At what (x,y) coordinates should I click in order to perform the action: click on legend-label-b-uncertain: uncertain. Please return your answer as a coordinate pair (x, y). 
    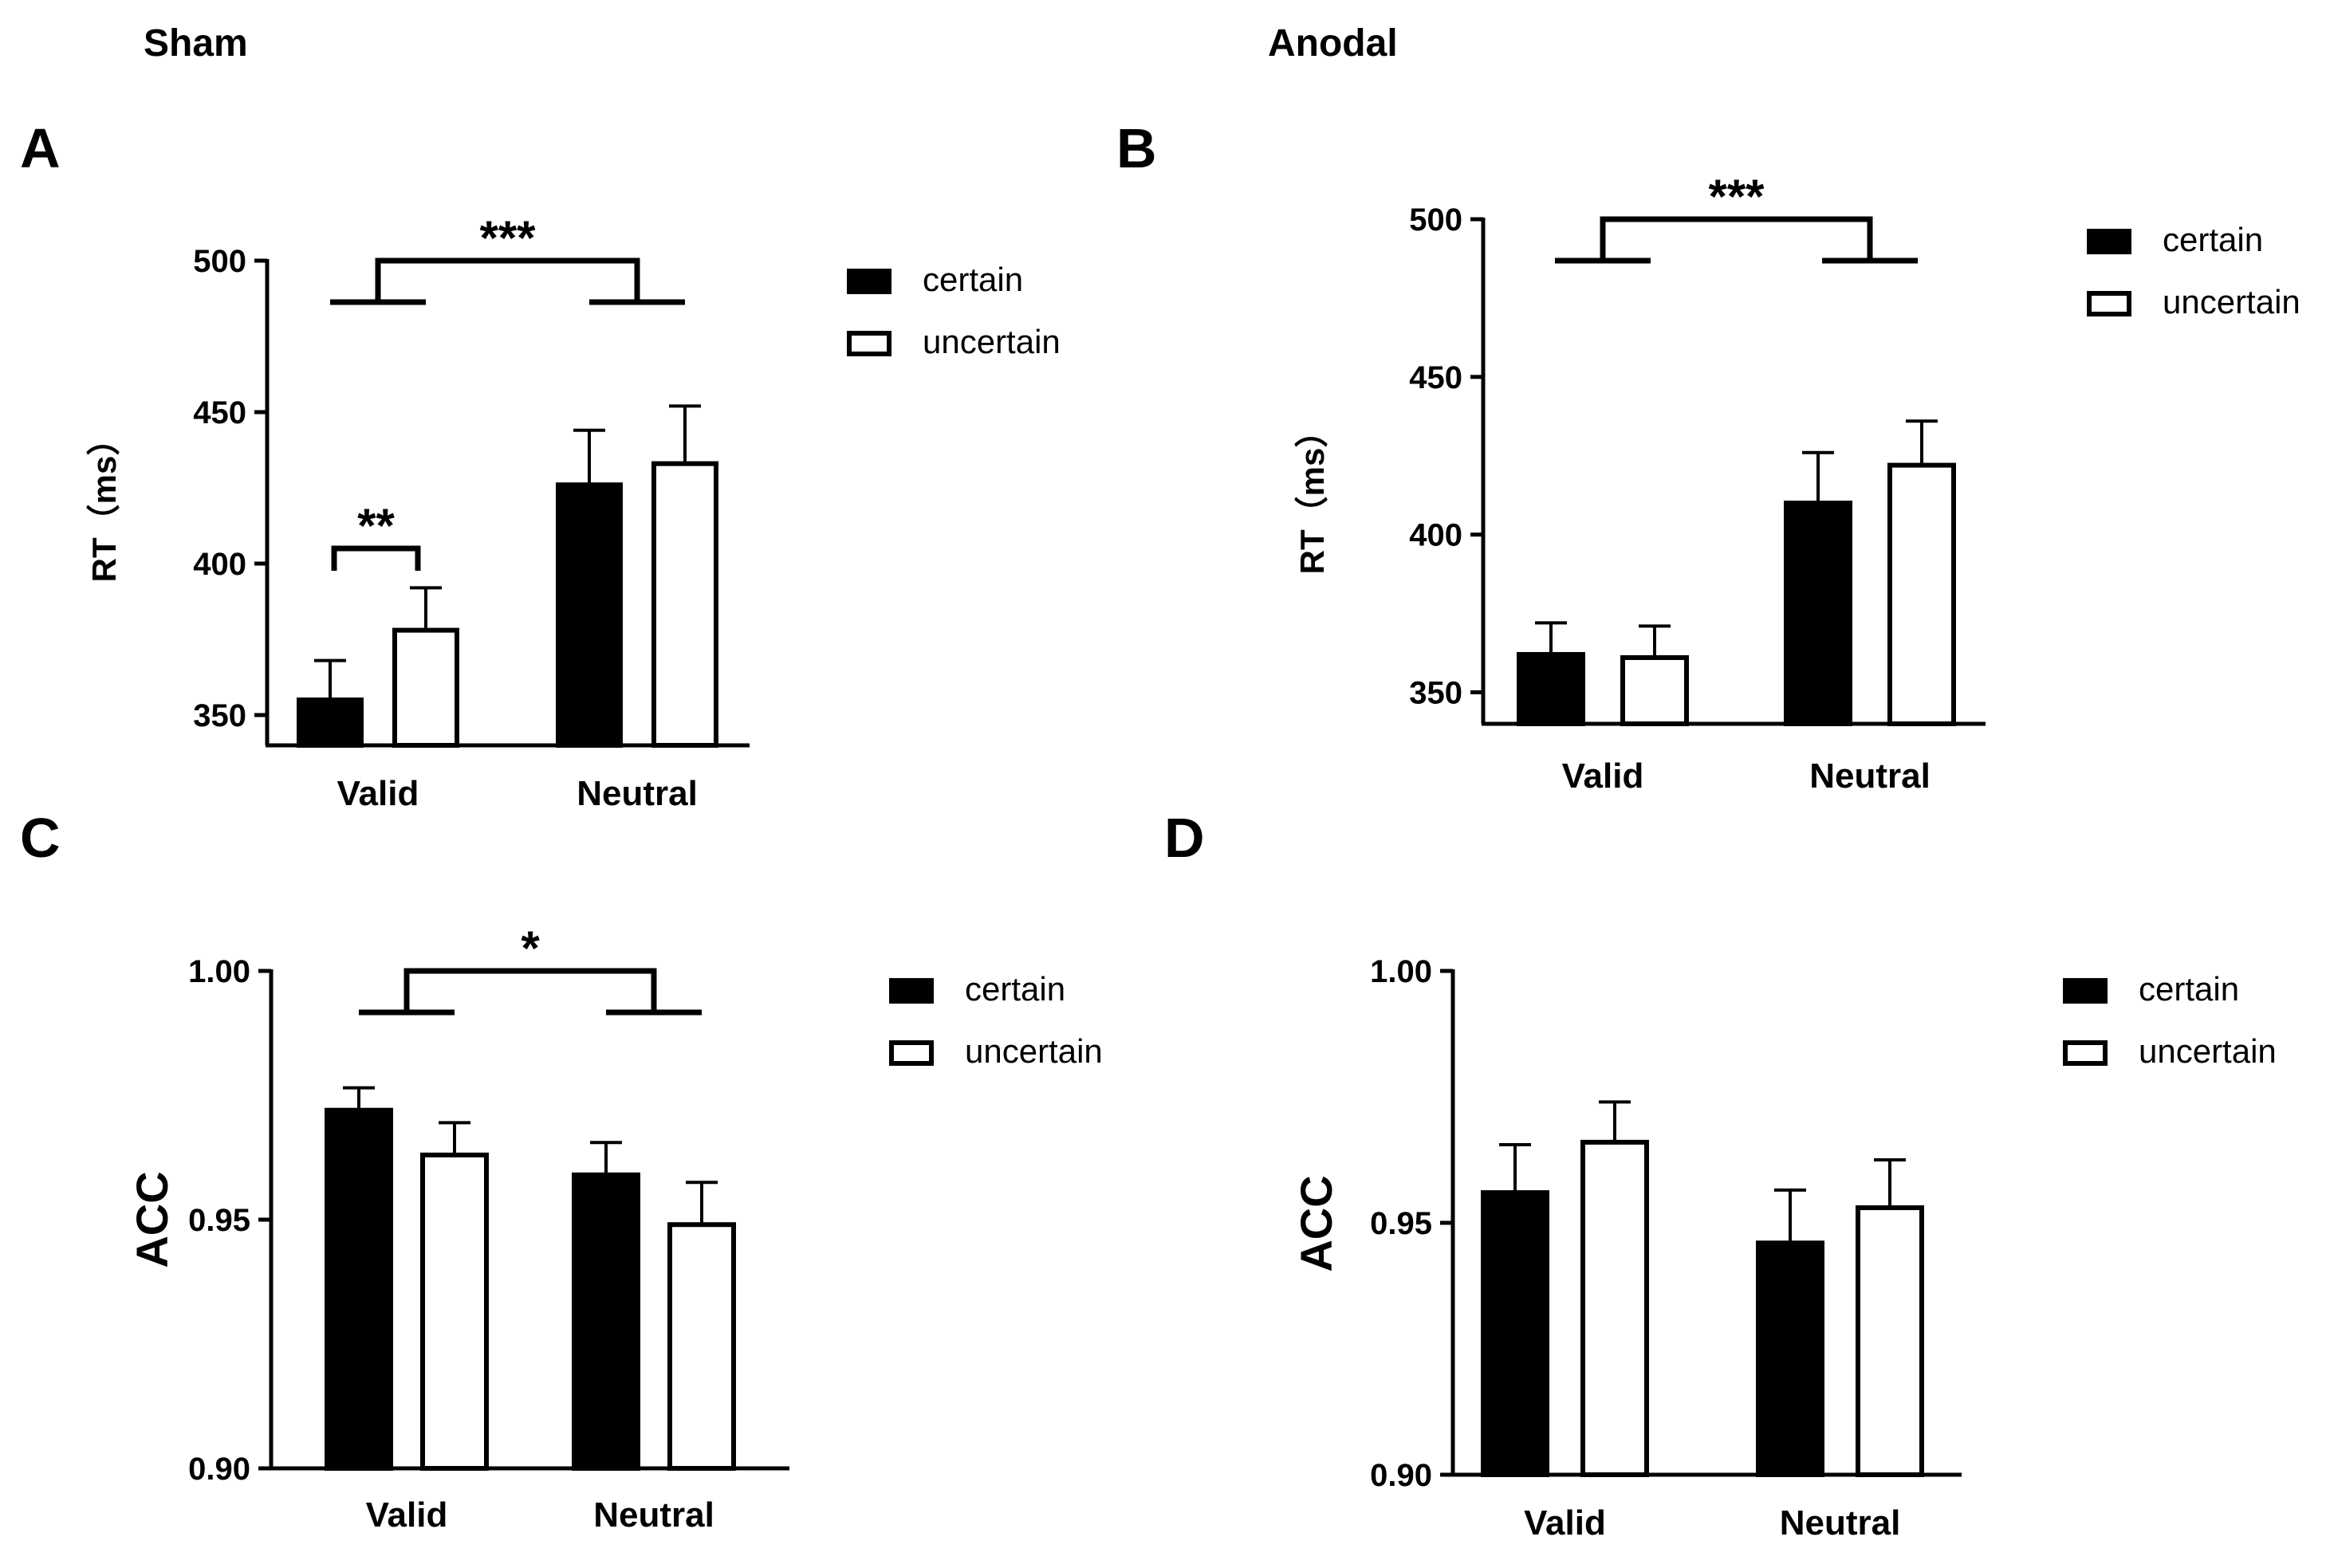
    Looking at the image, I should click on (2232, 301).